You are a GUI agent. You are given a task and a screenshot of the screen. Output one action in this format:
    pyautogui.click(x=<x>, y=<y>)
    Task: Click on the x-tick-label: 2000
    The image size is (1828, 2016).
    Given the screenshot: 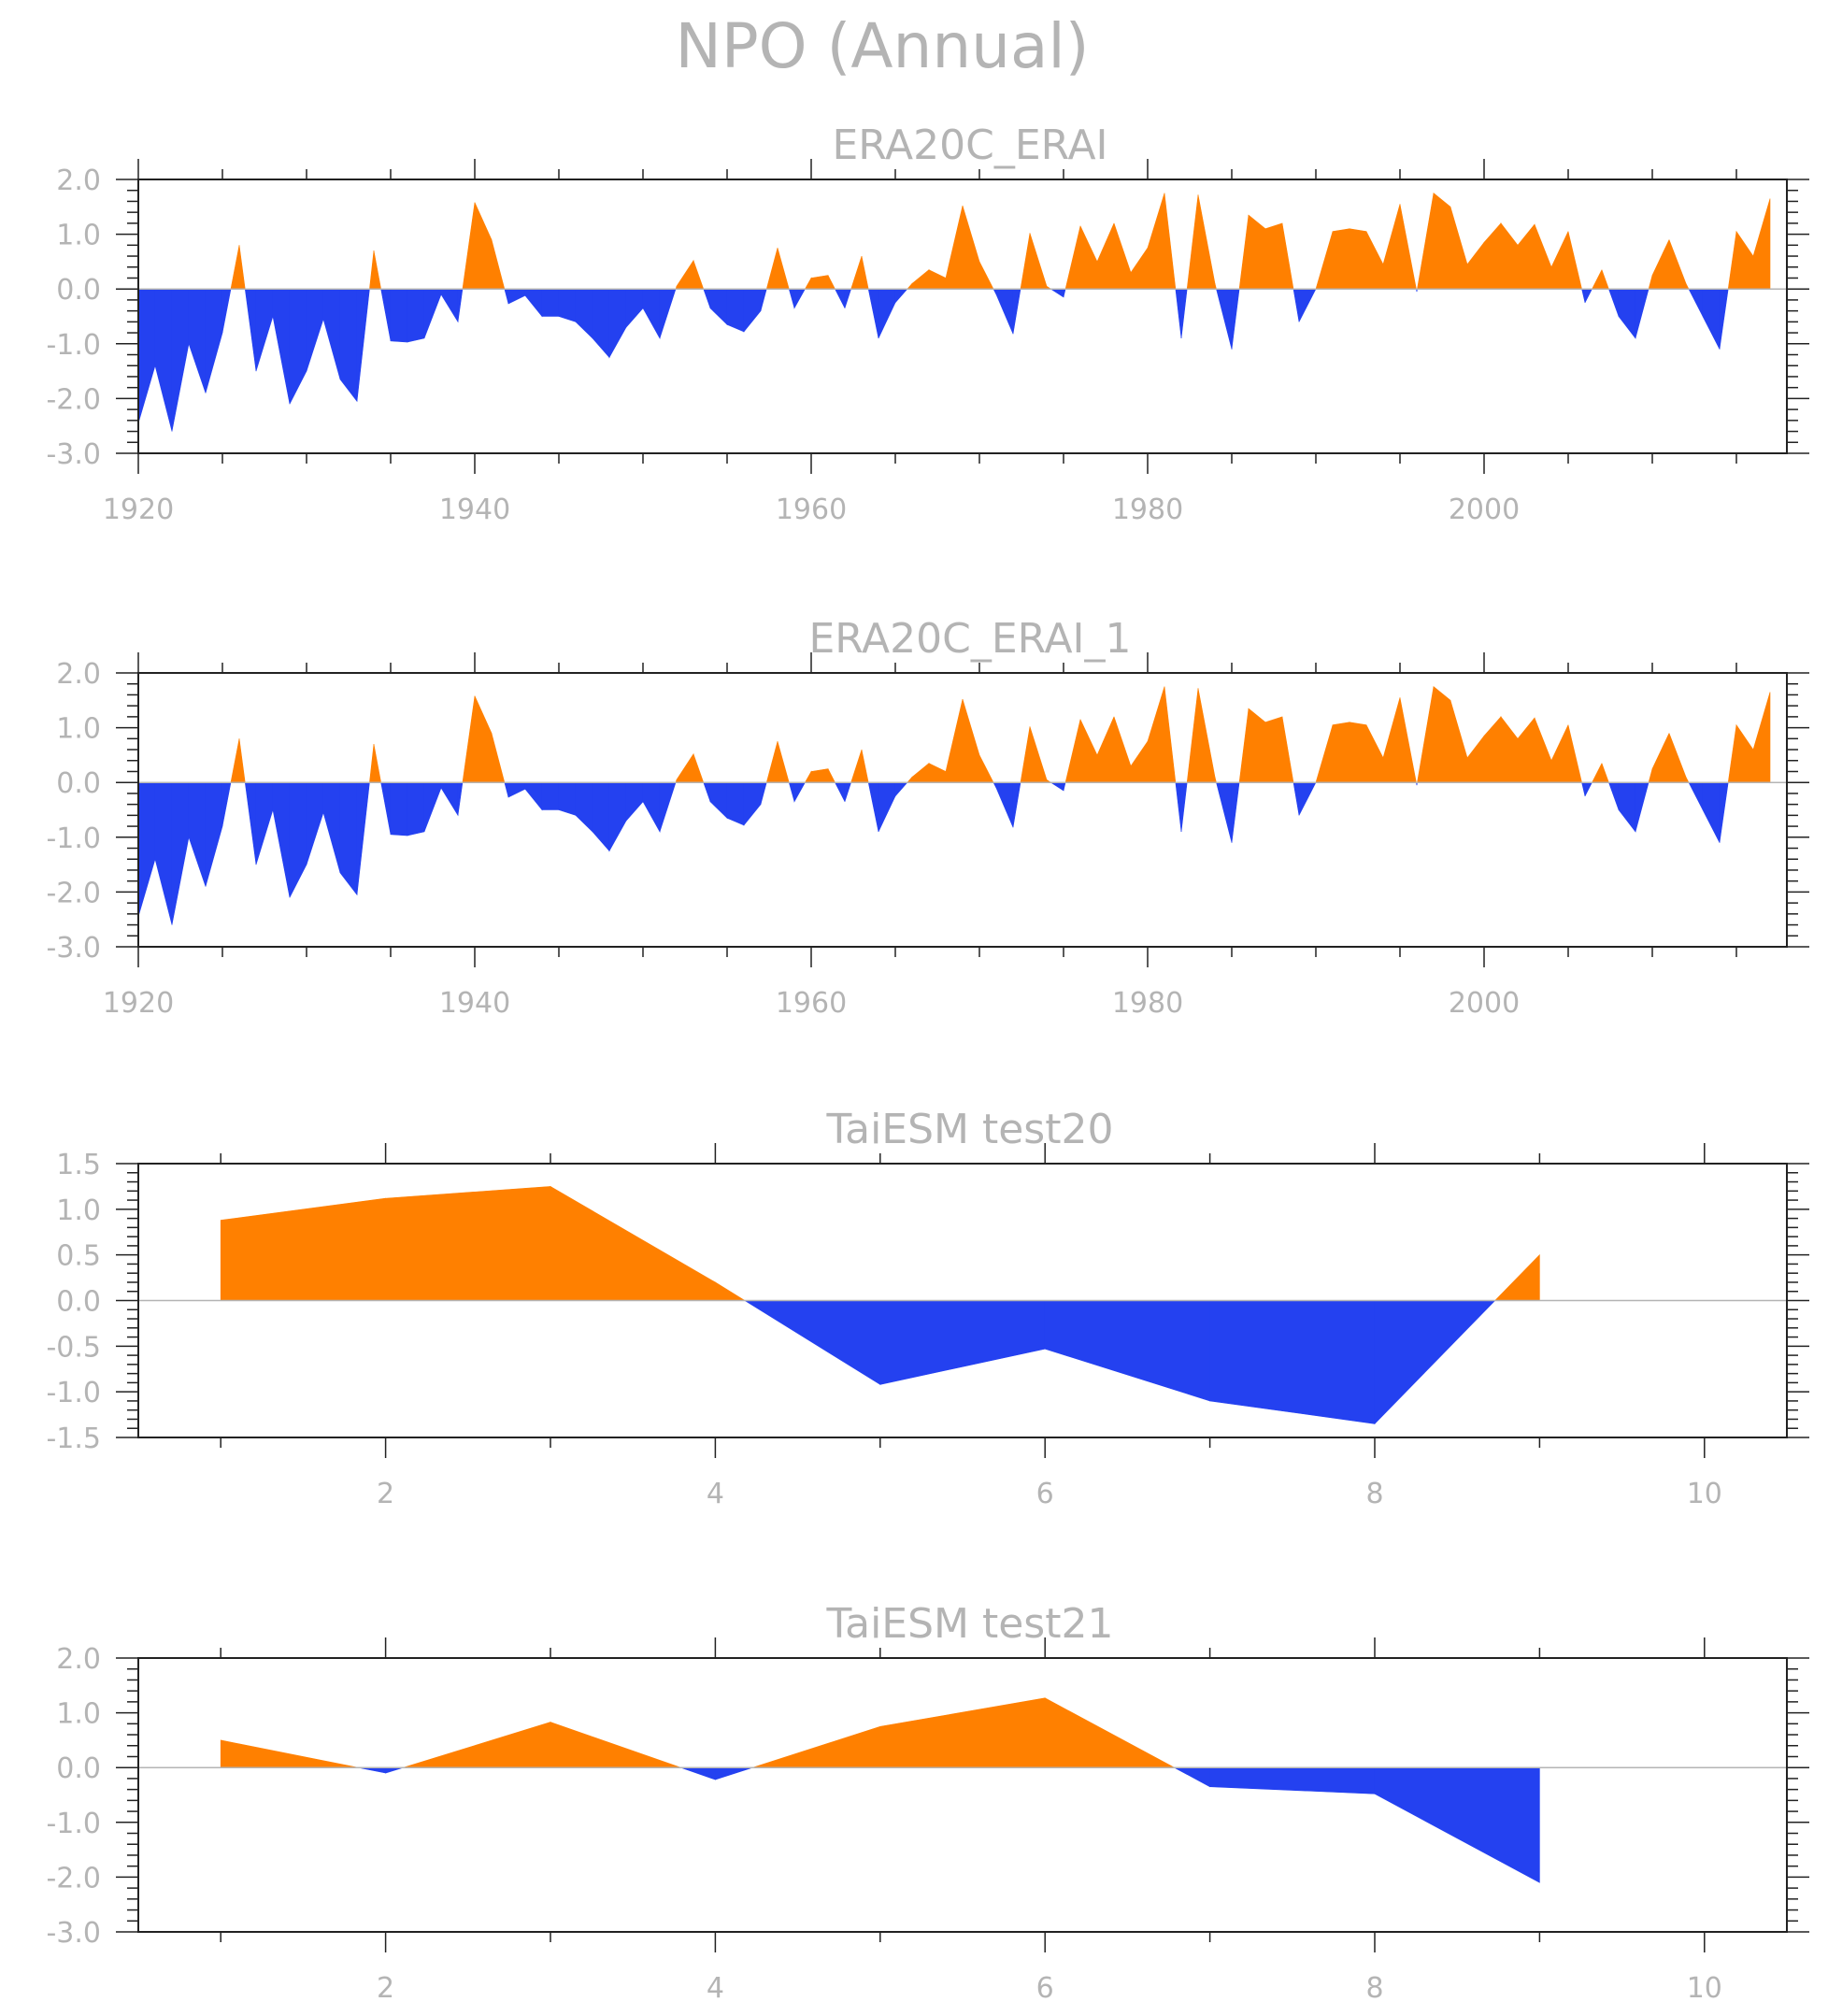 What is the action you would take?
    pyautogui.click(x=1484, y=1003)
    